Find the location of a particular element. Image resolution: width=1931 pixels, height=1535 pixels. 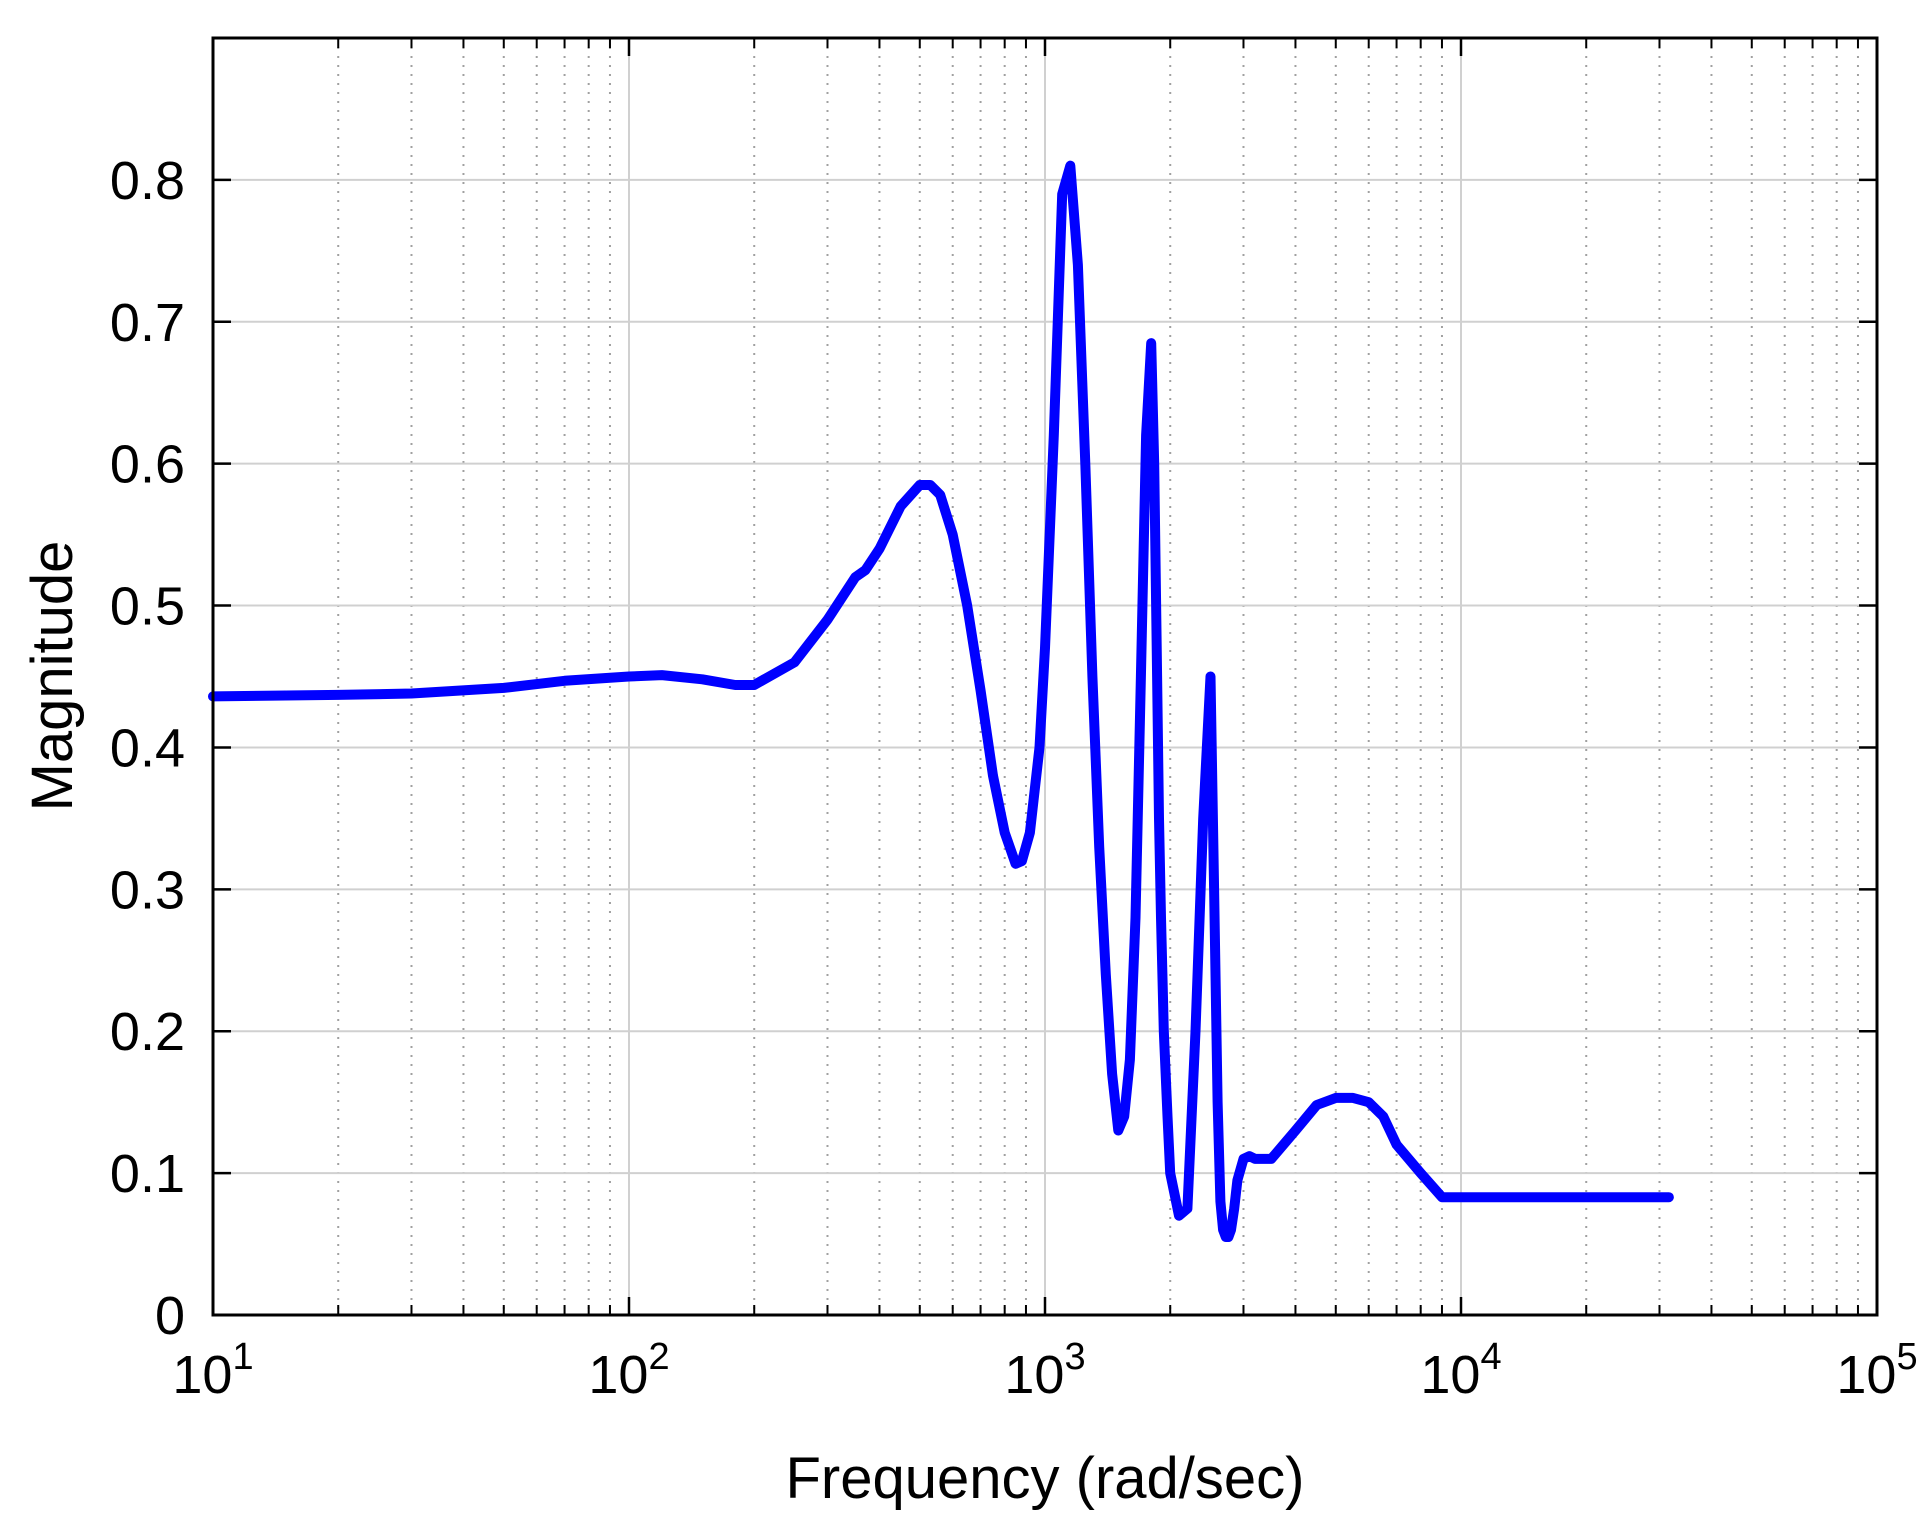

y-tick-label: 0 is located at coordinates (170, 1316).